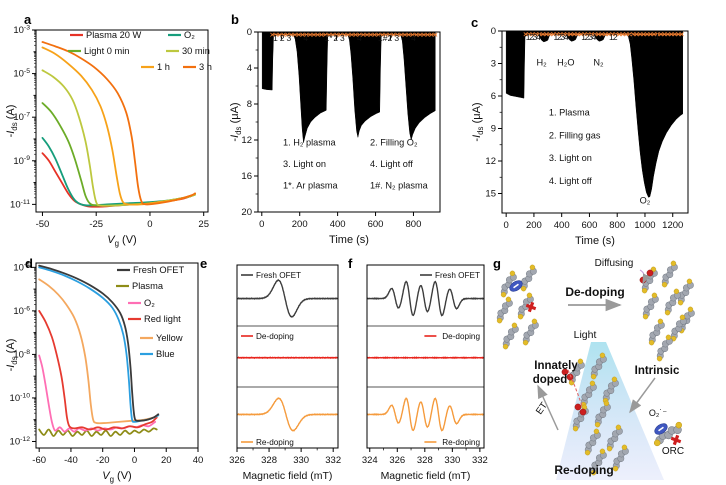 The width and height of the screenshot is (726, 485). What do you see at coordinates (426, 476) in the screenshot?
I see `svg-text: Magnetic field (mT)` at bounding box center [426, 476].